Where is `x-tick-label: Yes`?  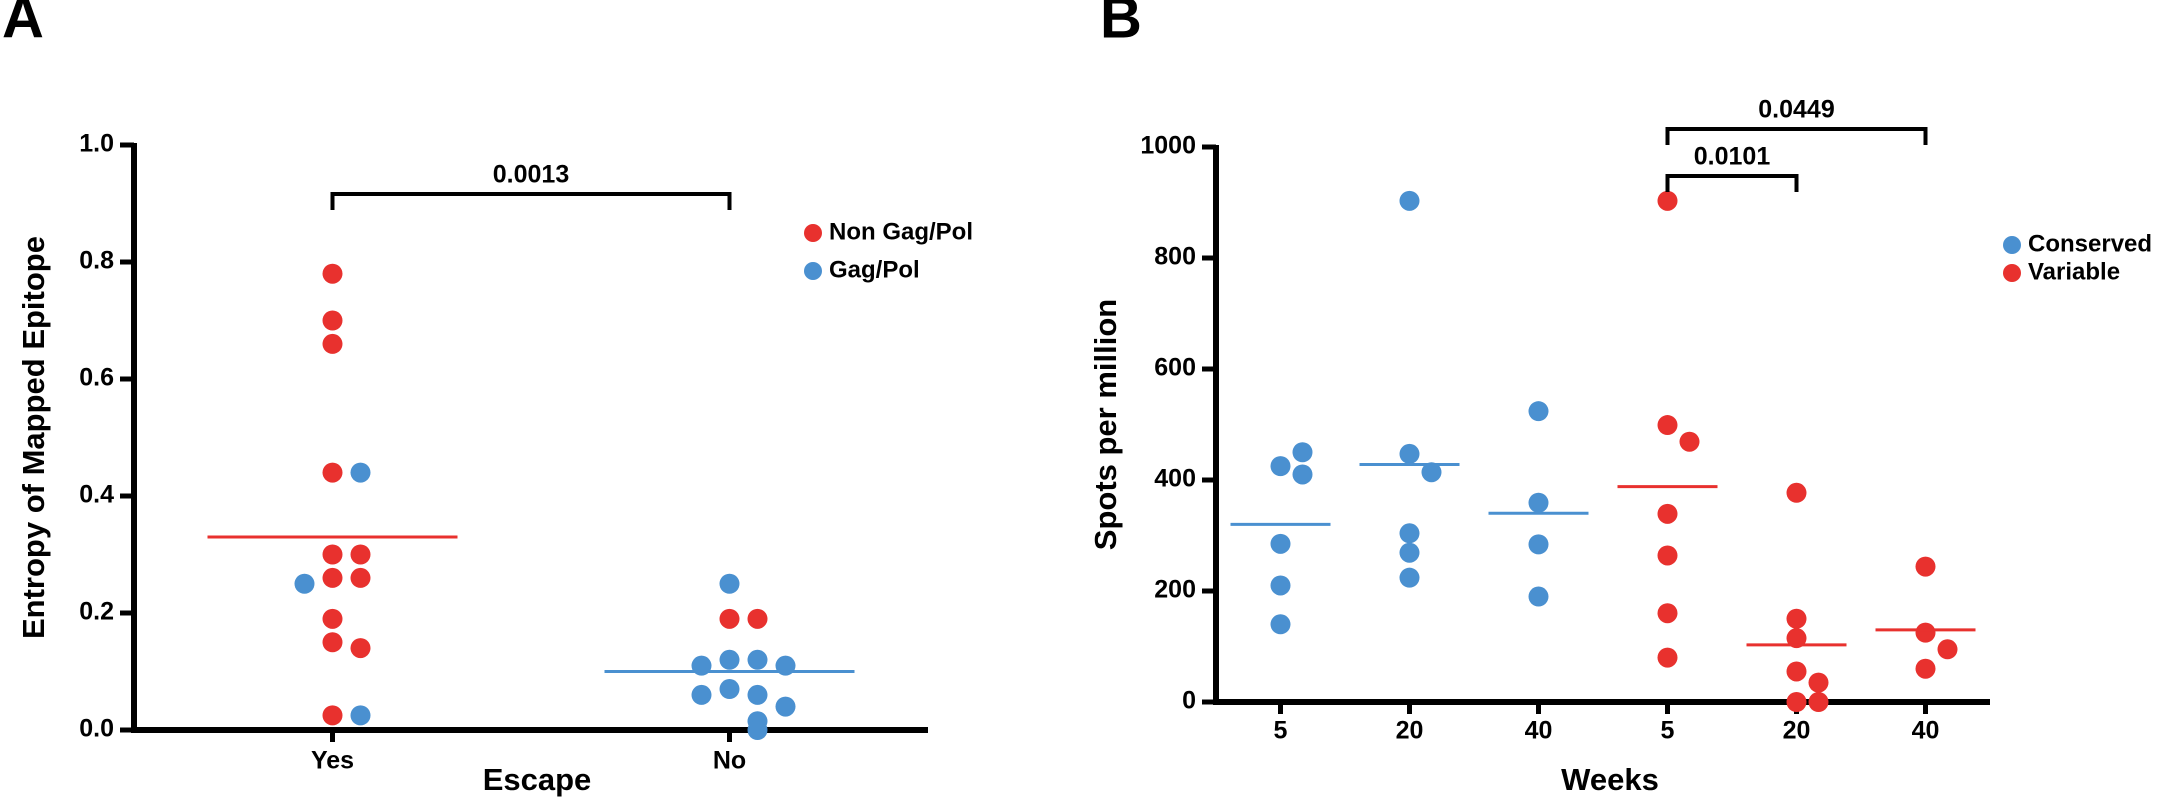 x-tick-label: Yes is located at coordinates (332, 761).